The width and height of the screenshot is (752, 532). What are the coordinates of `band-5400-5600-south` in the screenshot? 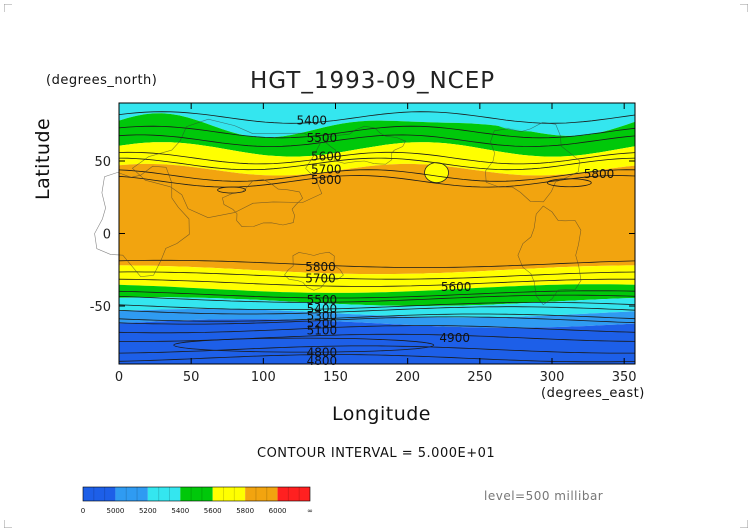 It's located at (377, 295).